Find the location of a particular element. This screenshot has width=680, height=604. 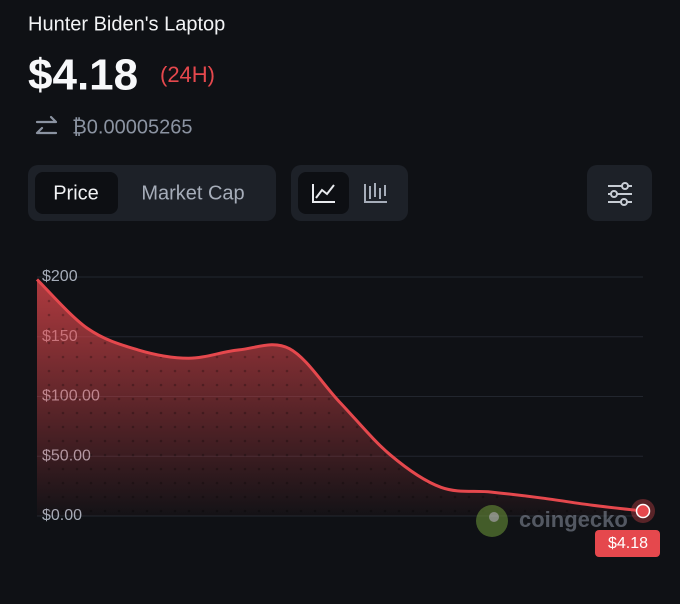

btc-price: ₿0.00005265 is located at coordinates (132, 127).